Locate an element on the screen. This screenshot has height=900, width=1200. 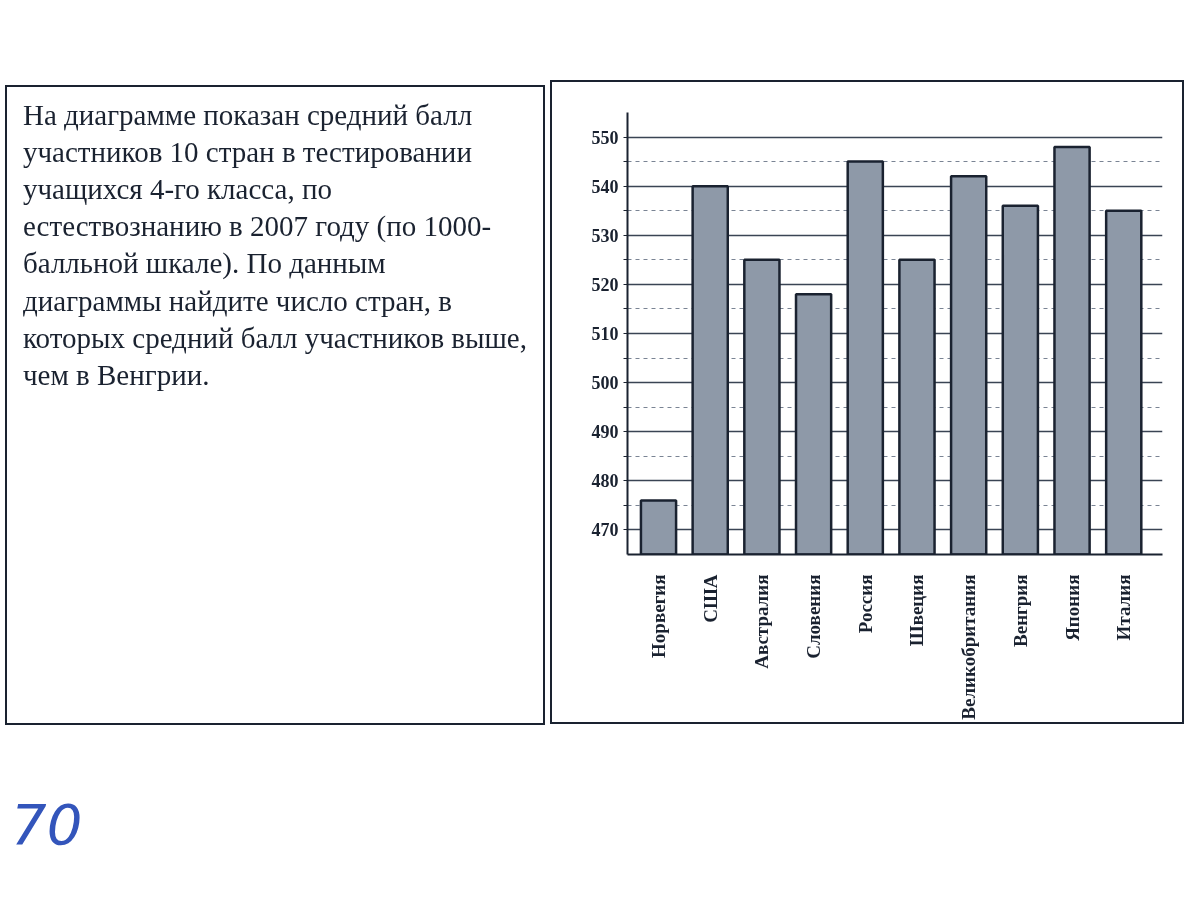
y-tick-label: 530 is located at coordinates (605, 235).